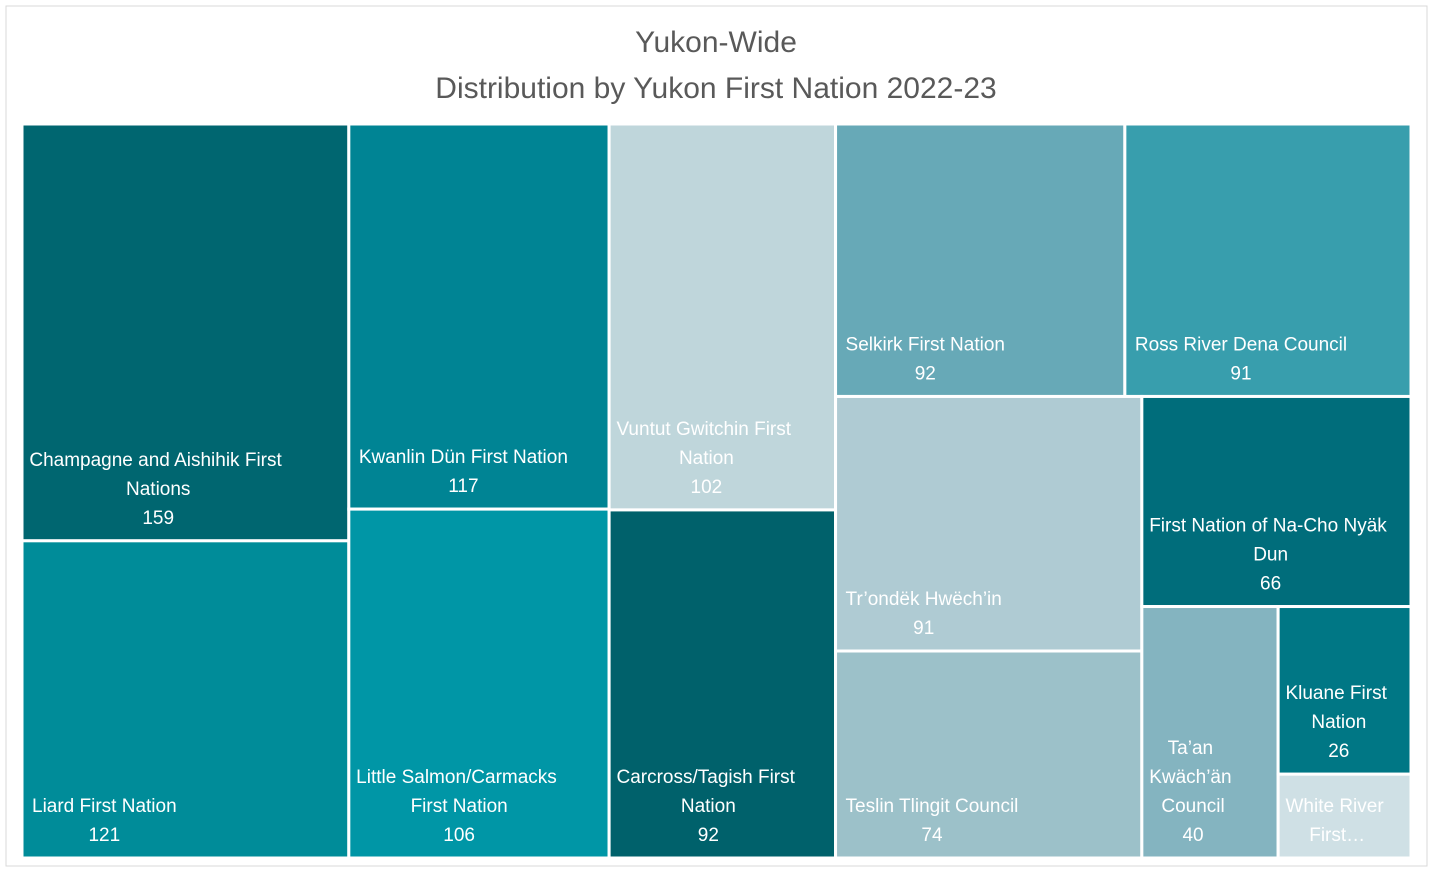 The image size is (1432, 871). I want to click on tile-label: Ross River Dena Council, so click(1241, 344).